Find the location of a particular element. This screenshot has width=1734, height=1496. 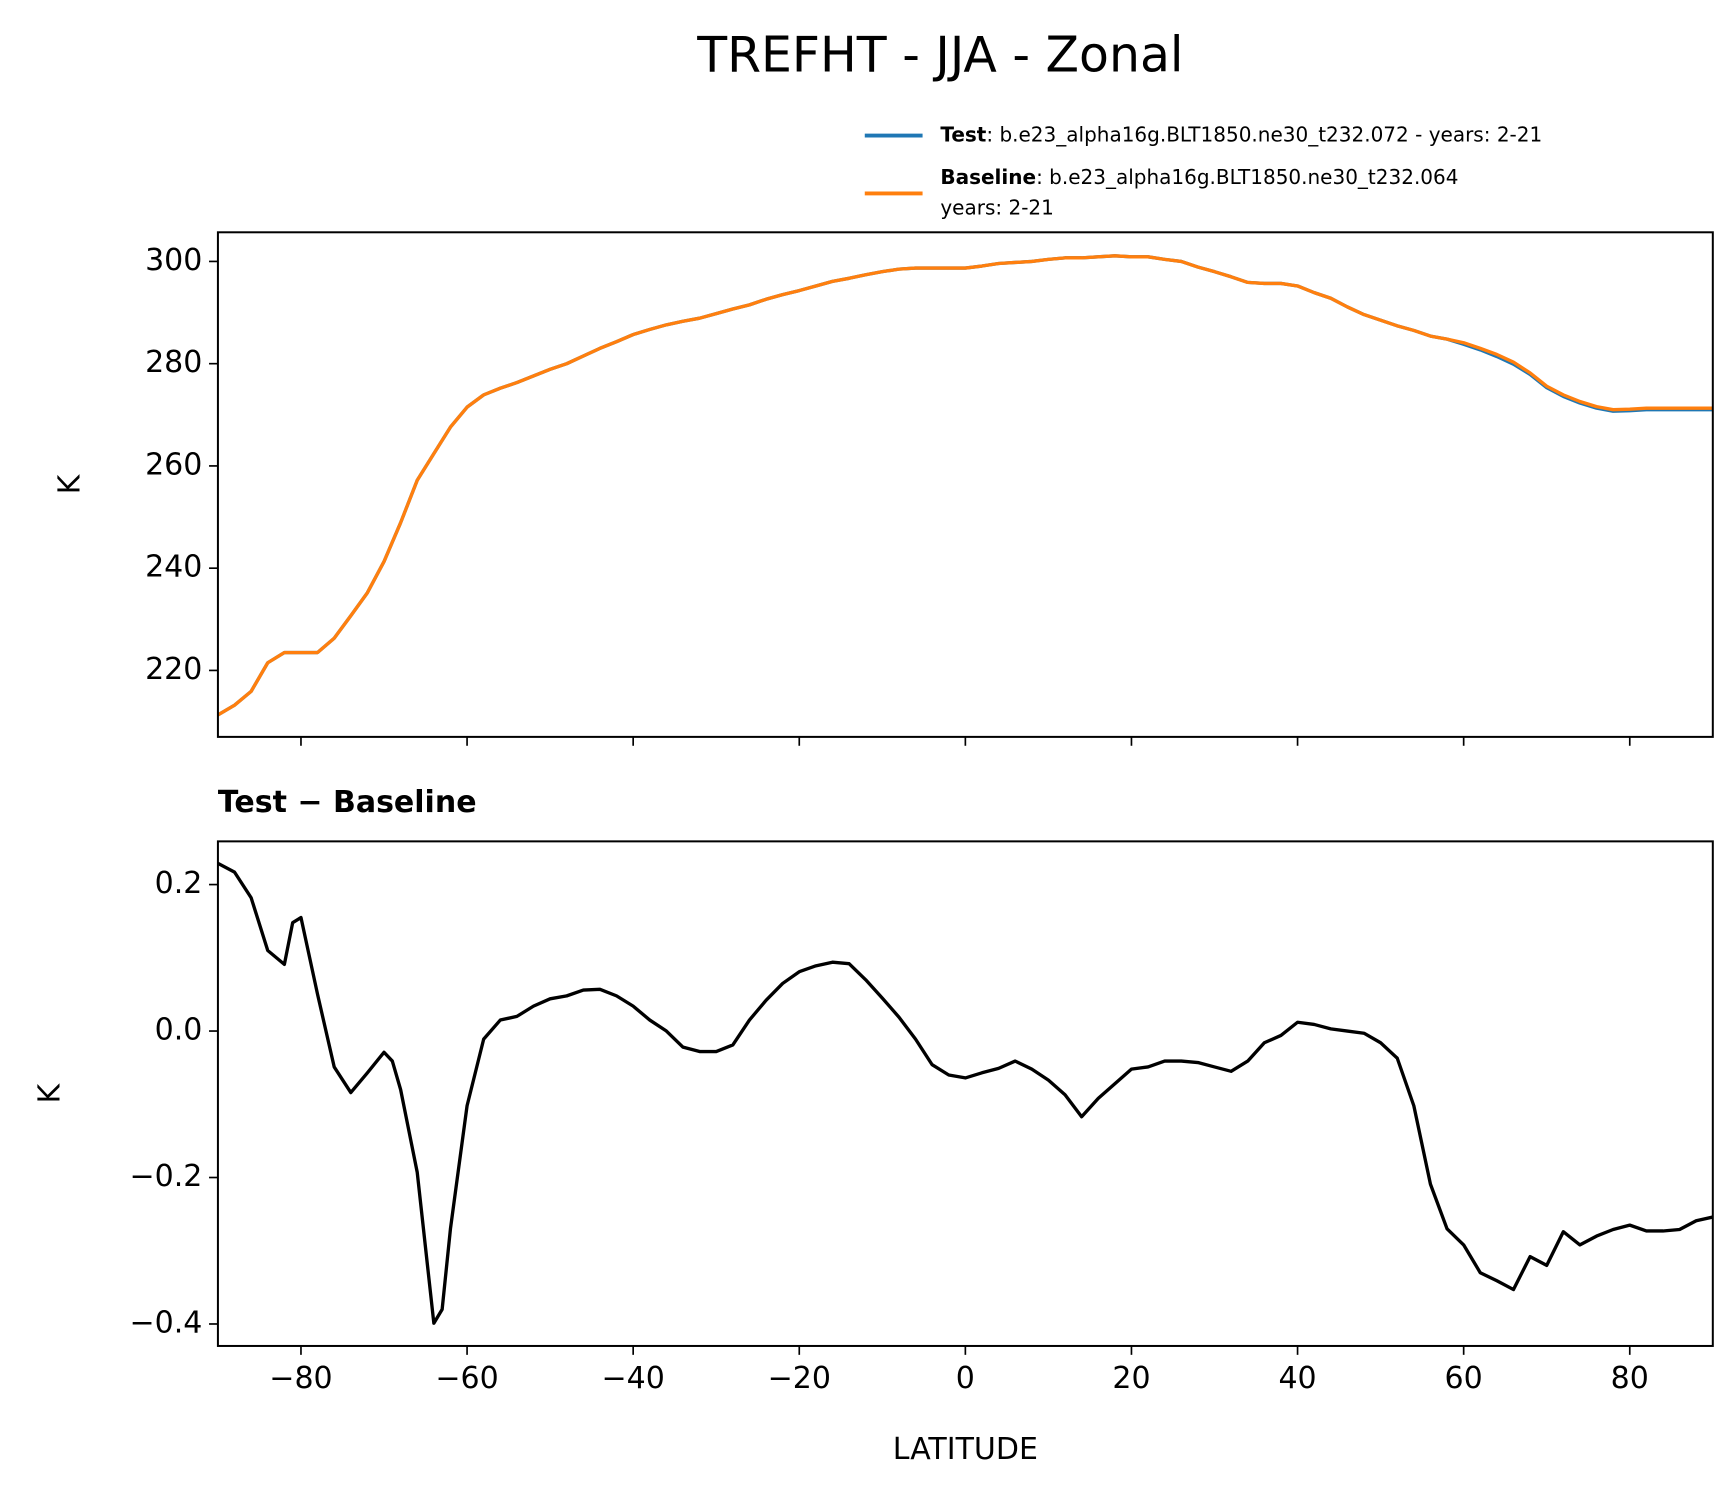

y-tick-label: 300 is located at coordinates (173, 260).